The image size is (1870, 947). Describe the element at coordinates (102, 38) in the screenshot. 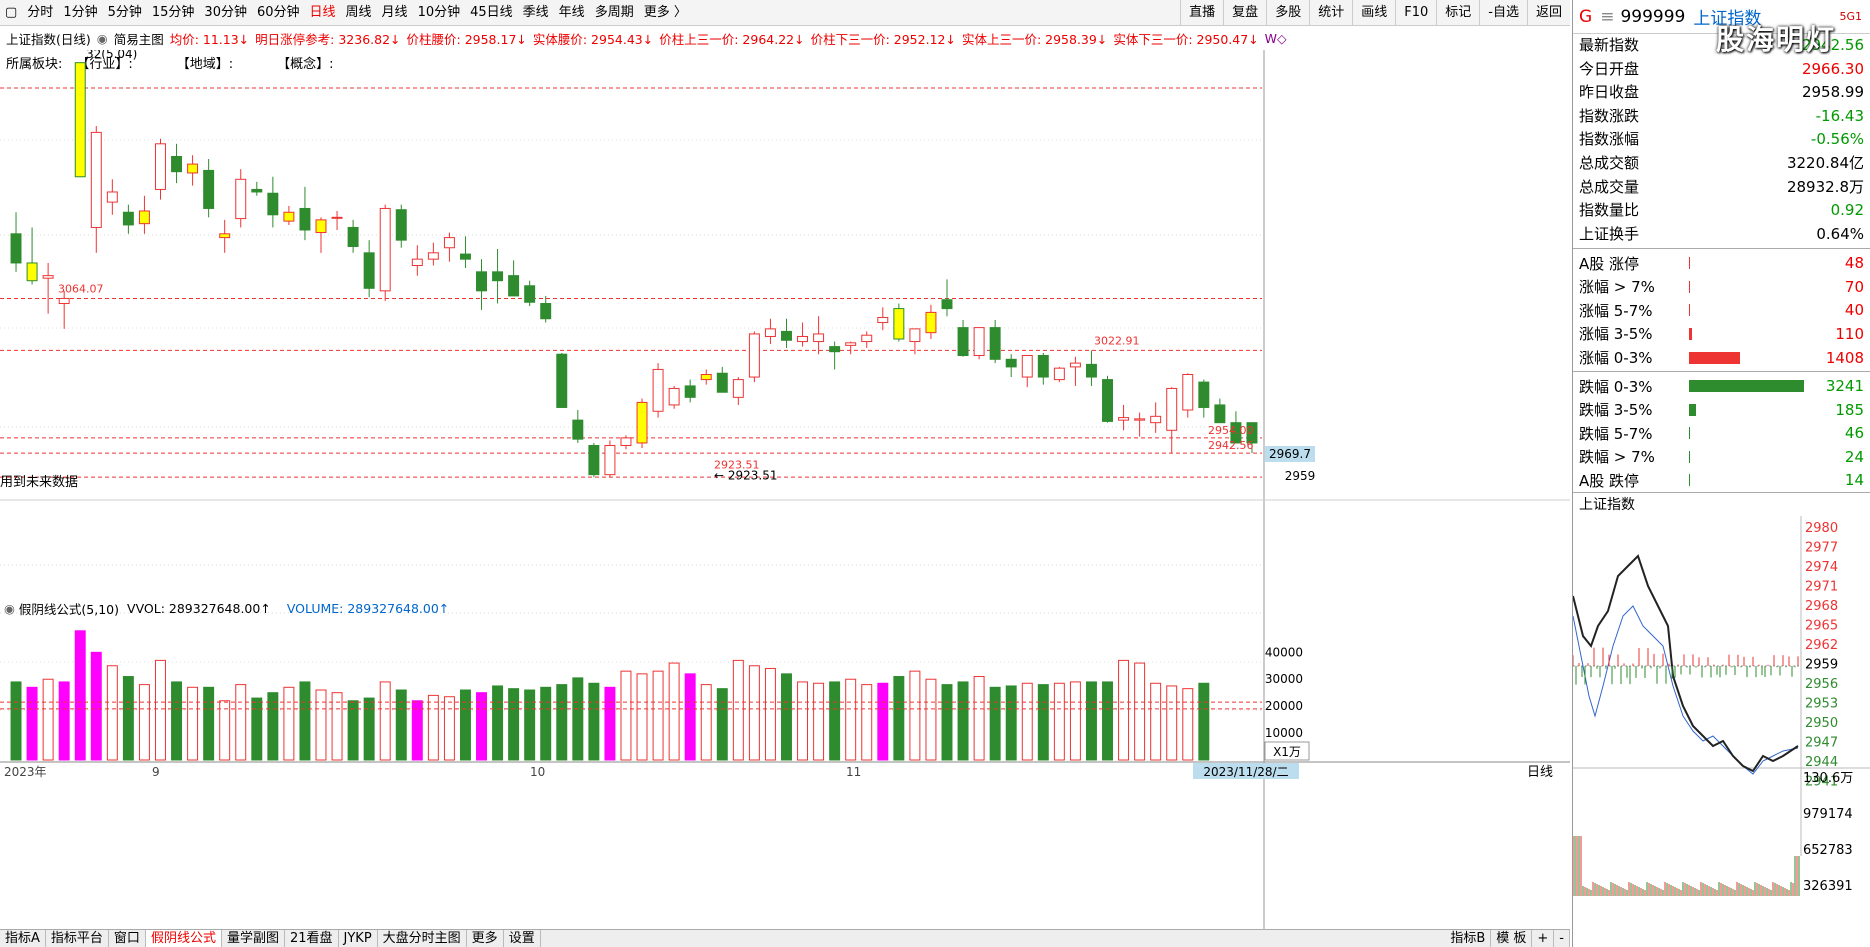

I see `dropdown-icon: ◉` at that location.